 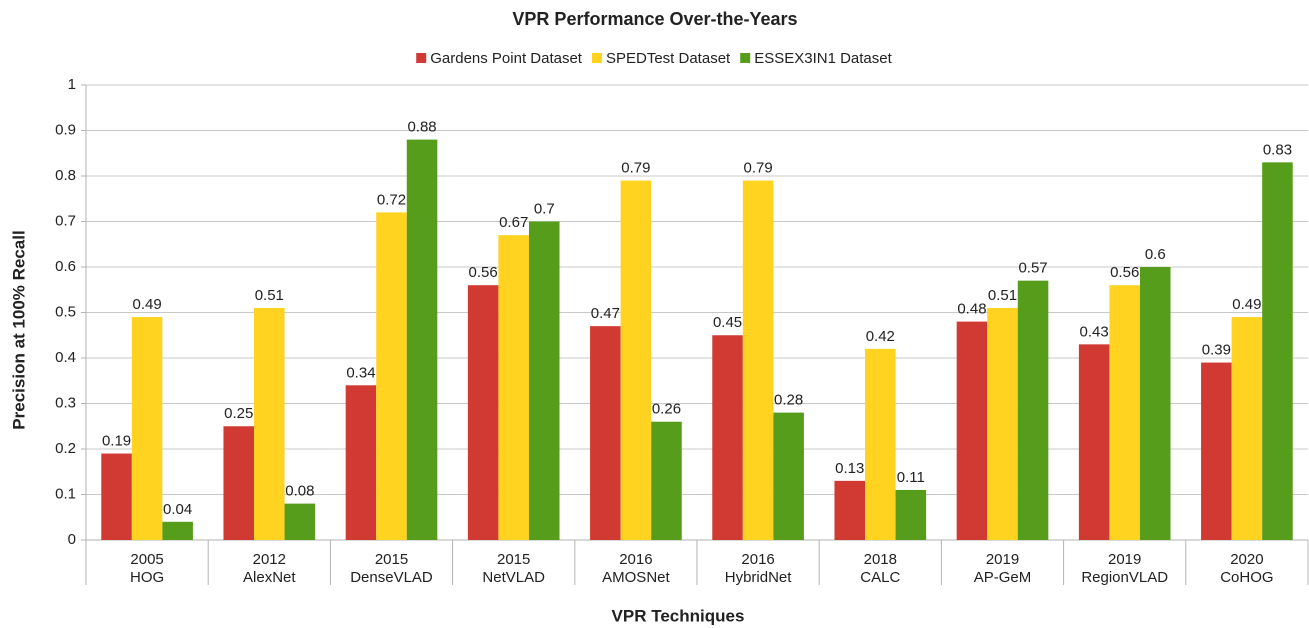 I want to click on y-tick-label: 0.6, so click(x=65, y=266).